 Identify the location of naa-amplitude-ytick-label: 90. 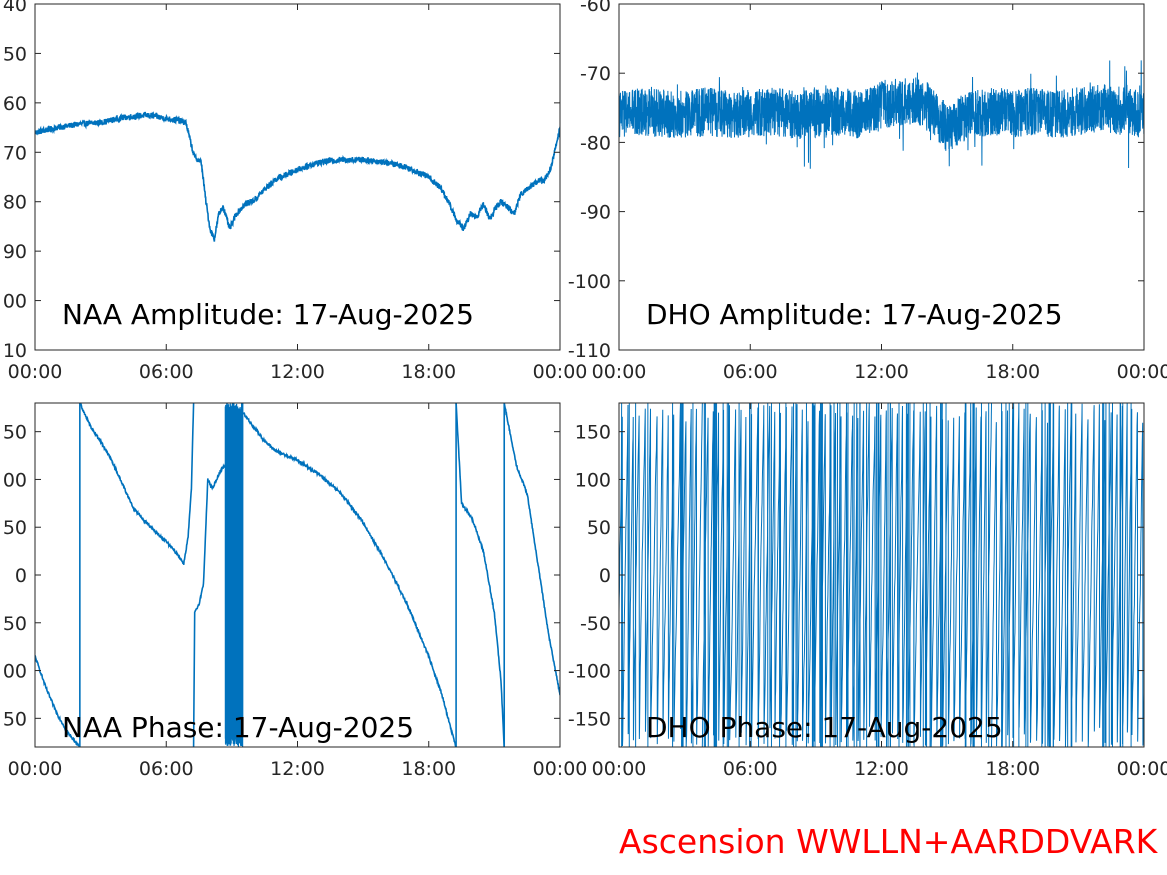
(15, 252).